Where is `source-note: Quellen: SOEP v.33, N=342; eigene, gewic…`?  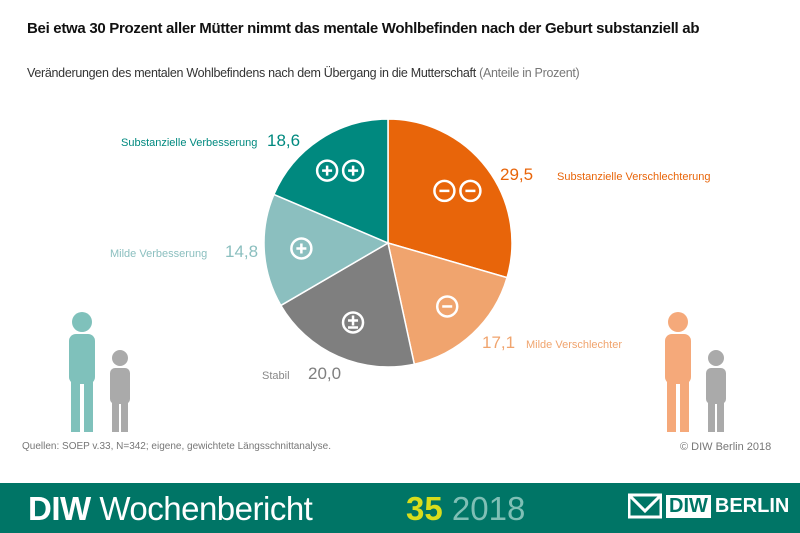 source-note: Quellen: SOEP v.33, N=342; eigene, gewic… is located at coordinates (176, 446).